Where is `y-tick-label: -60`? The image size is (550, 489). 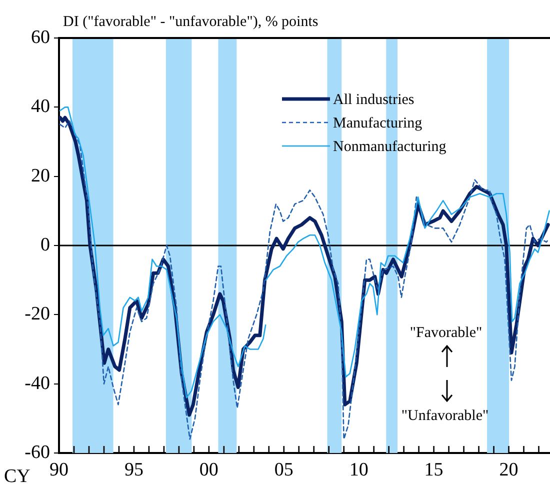
y-tick-label: -60 is located at coordinates (37, 452).